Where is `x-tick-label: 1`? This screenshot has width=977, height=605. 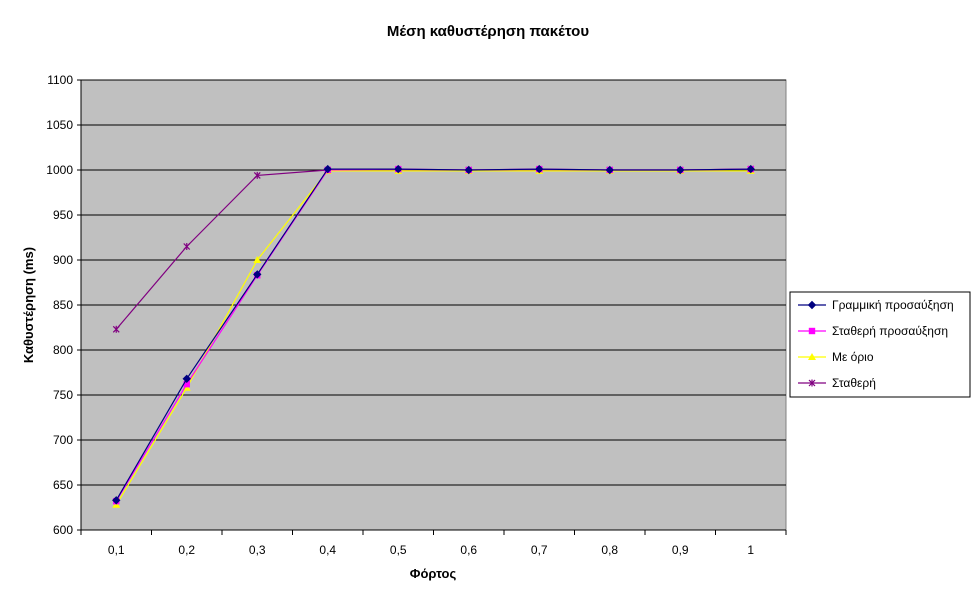
x-tick-label: 1 is located at coordinates (750, 550).